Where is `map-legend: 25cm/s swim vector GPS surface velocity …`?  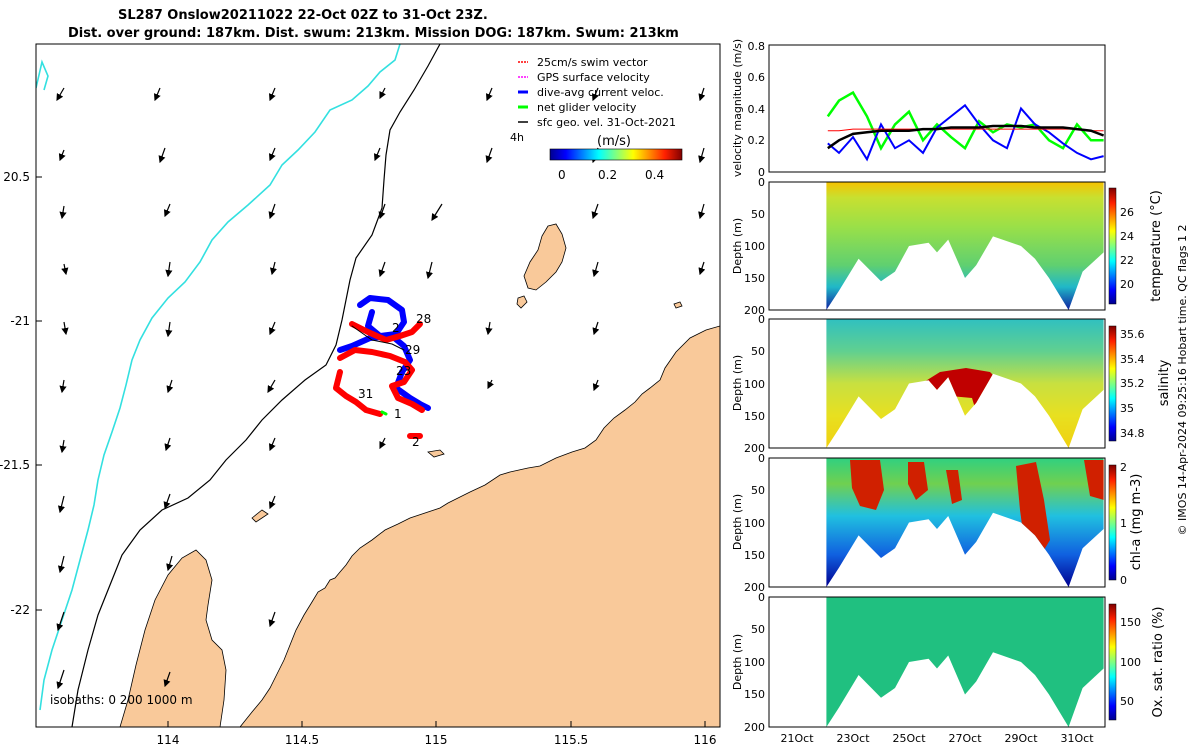
map-legend: 25cm/s swim vector GPS surface velocity … is located at coordinates (593, 102).